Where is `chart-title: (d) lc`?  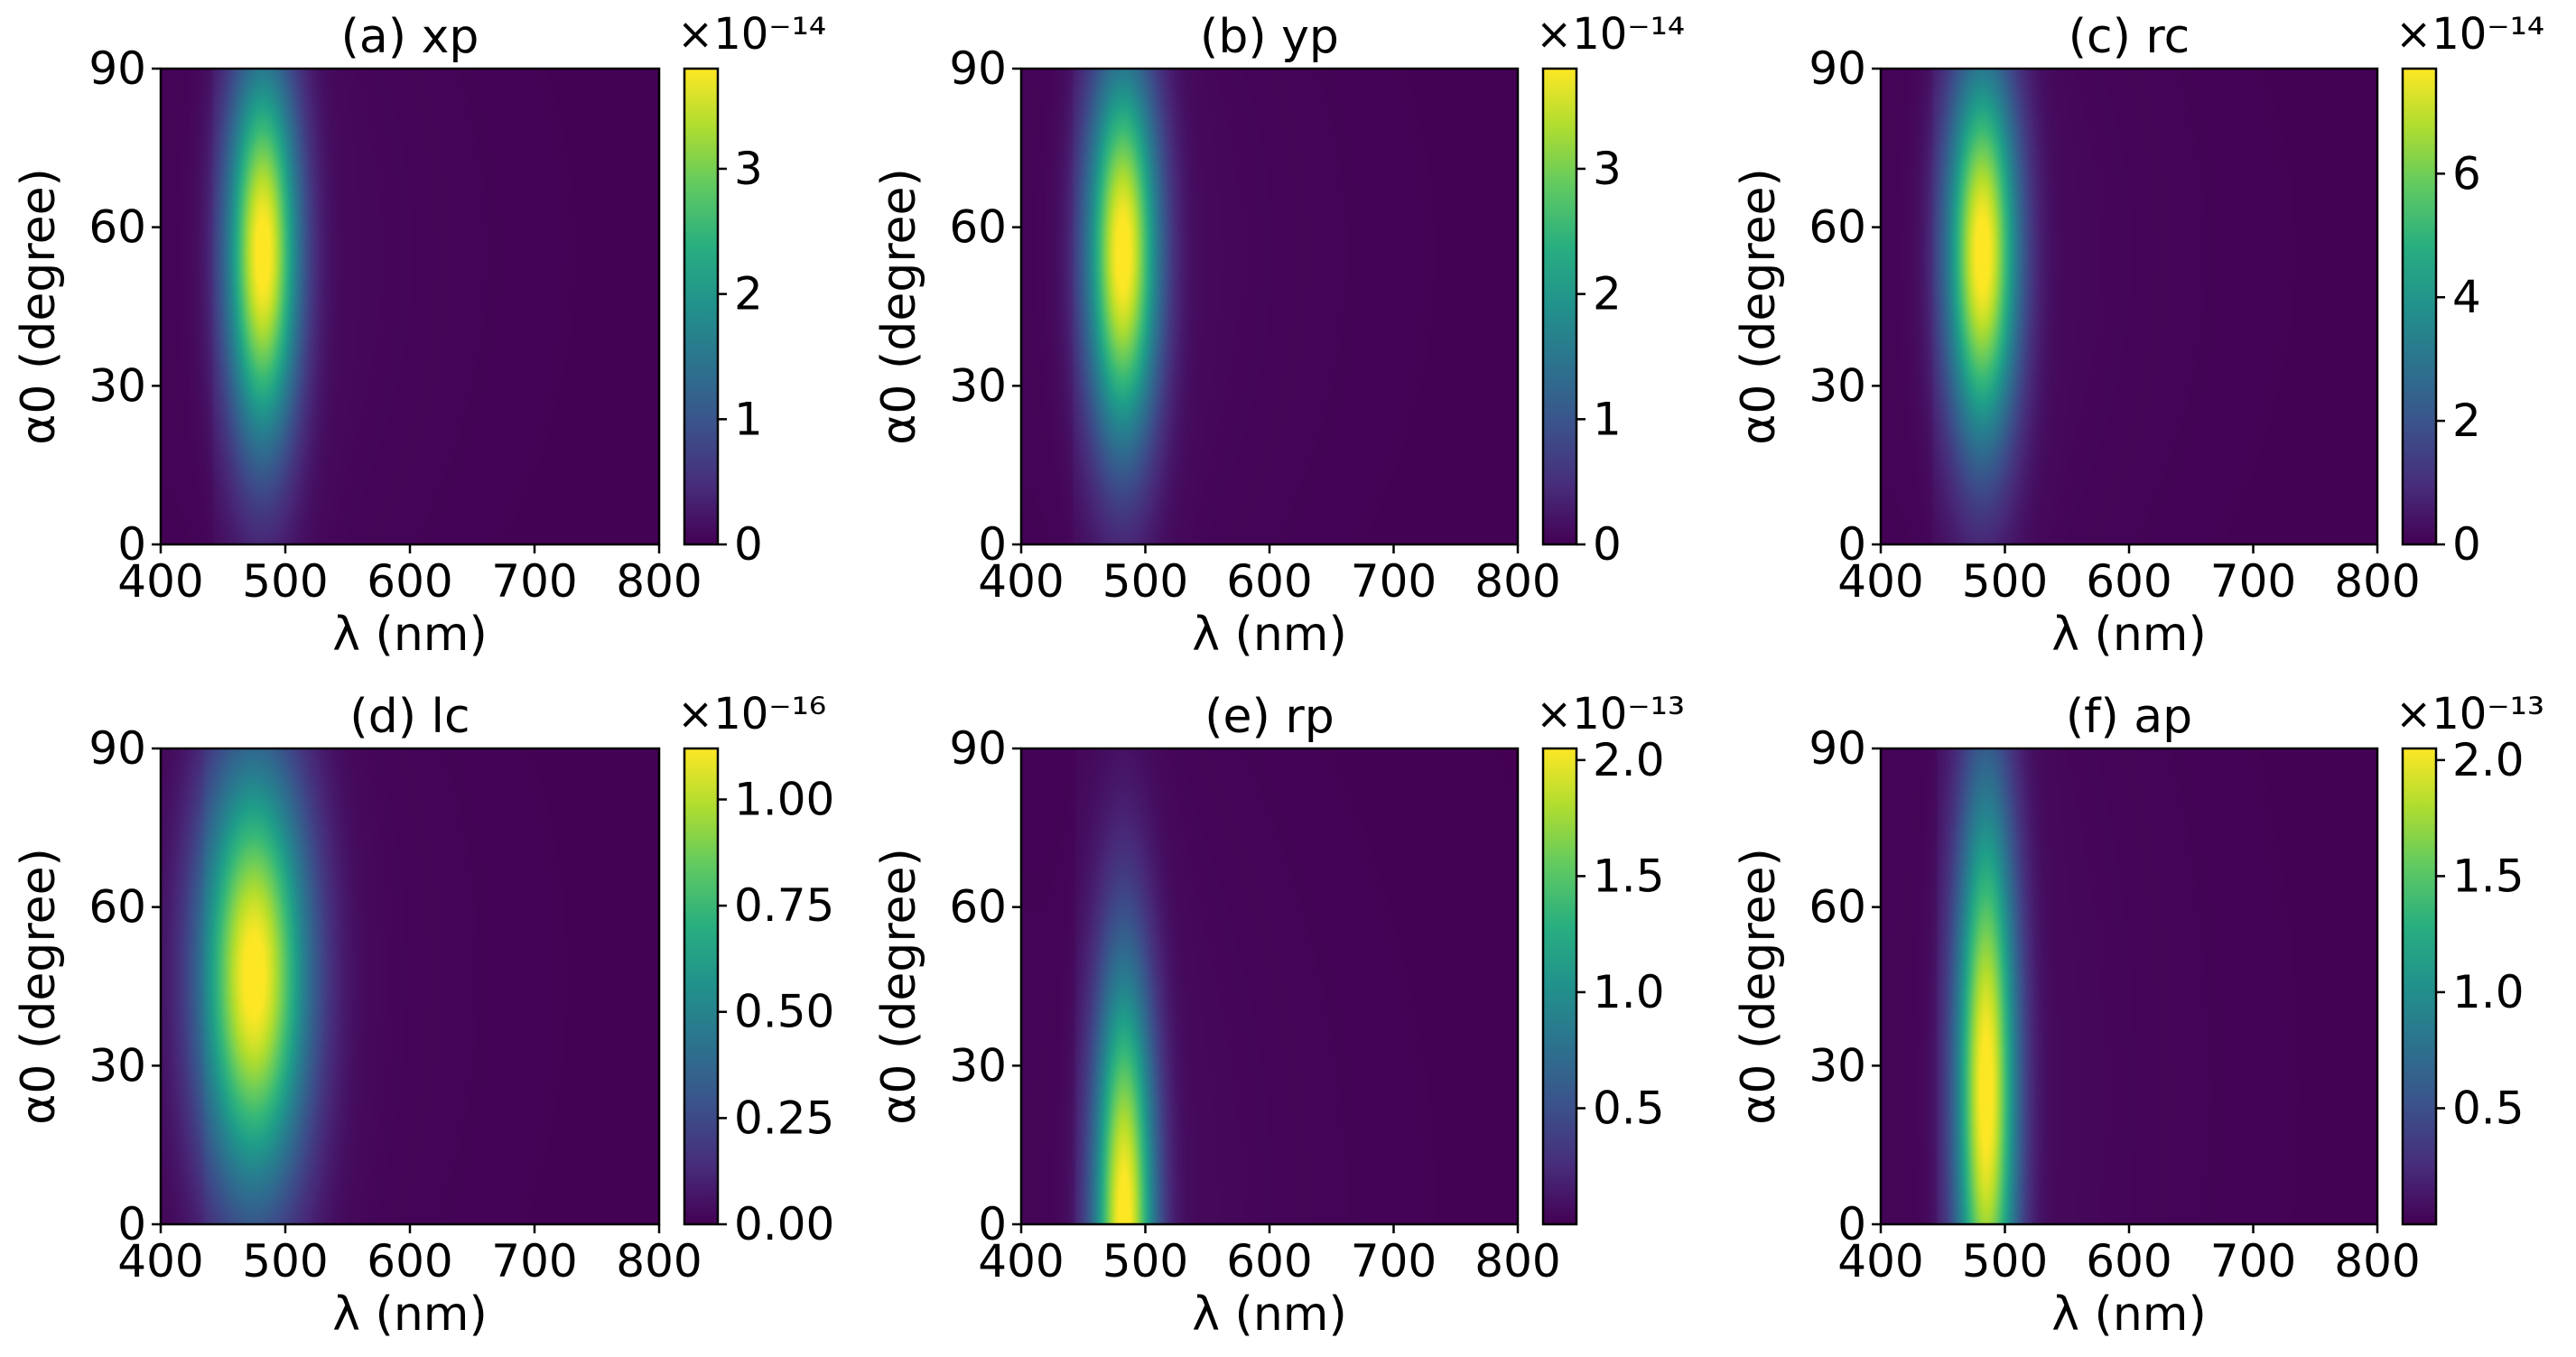 chart-title: (d) lc is located at coordinates (409, 717).